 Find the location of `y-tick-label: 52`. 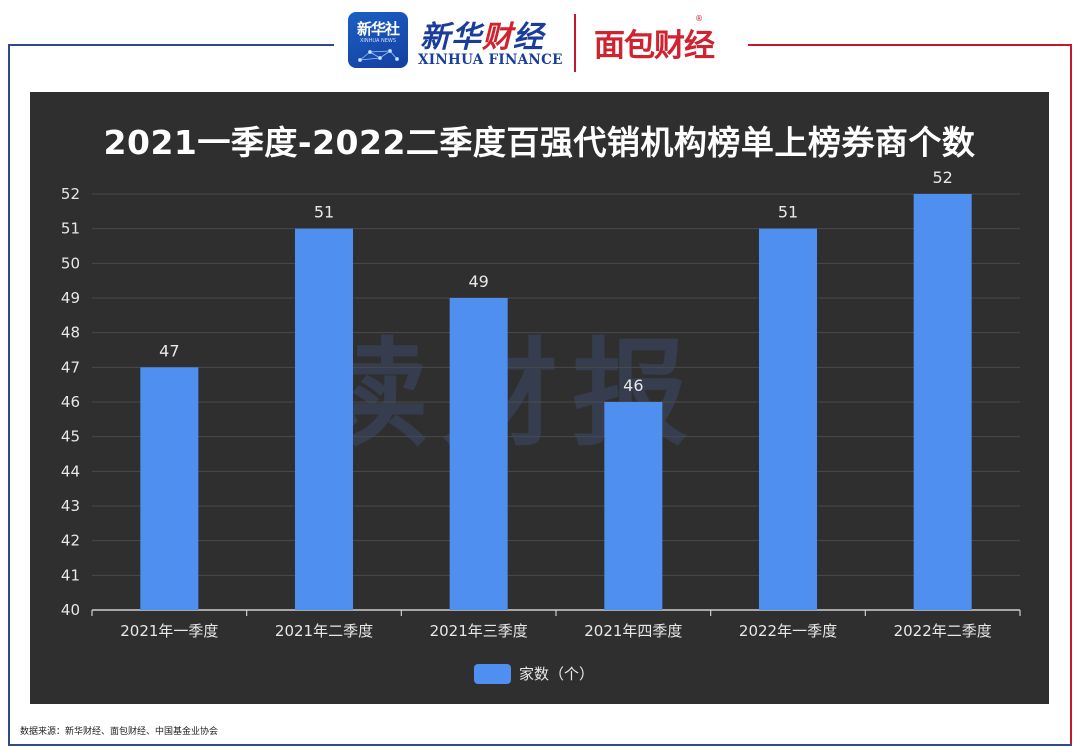

y-tick-label: 52 is located at coordinates (70, 194).